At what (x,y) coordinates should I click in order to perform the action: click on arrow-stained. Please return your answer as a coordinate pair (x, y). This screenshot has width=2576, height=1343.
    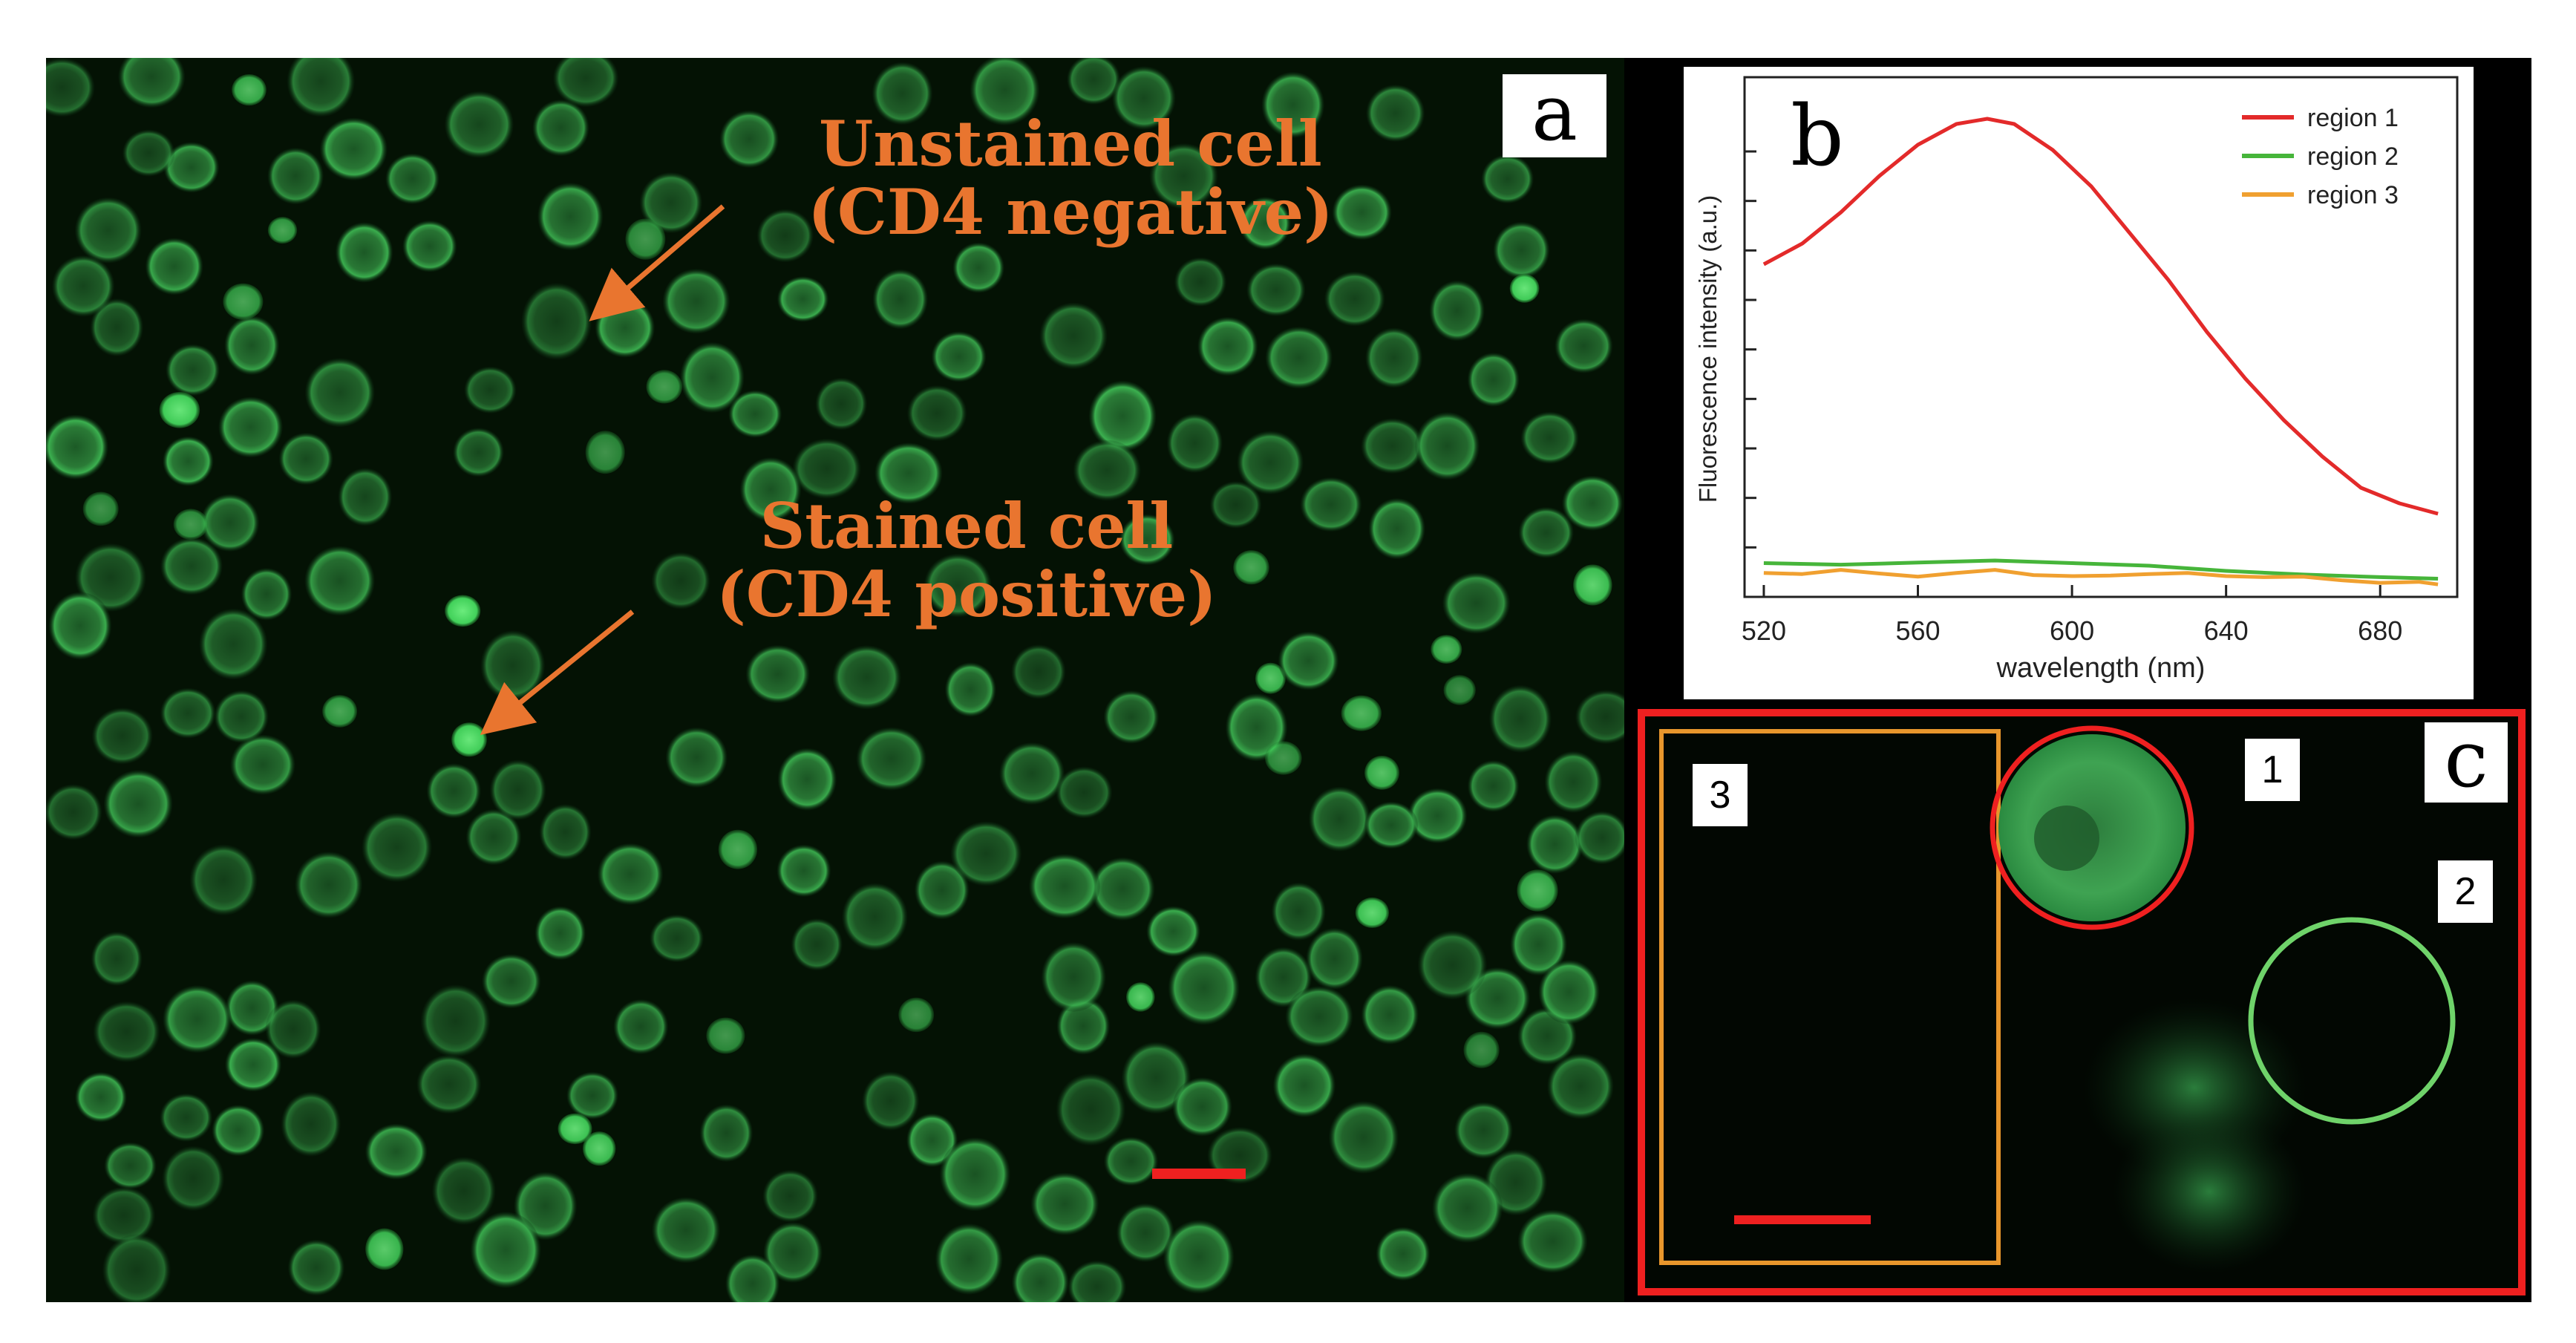
    Looking at the image, I should click on (557, 673).